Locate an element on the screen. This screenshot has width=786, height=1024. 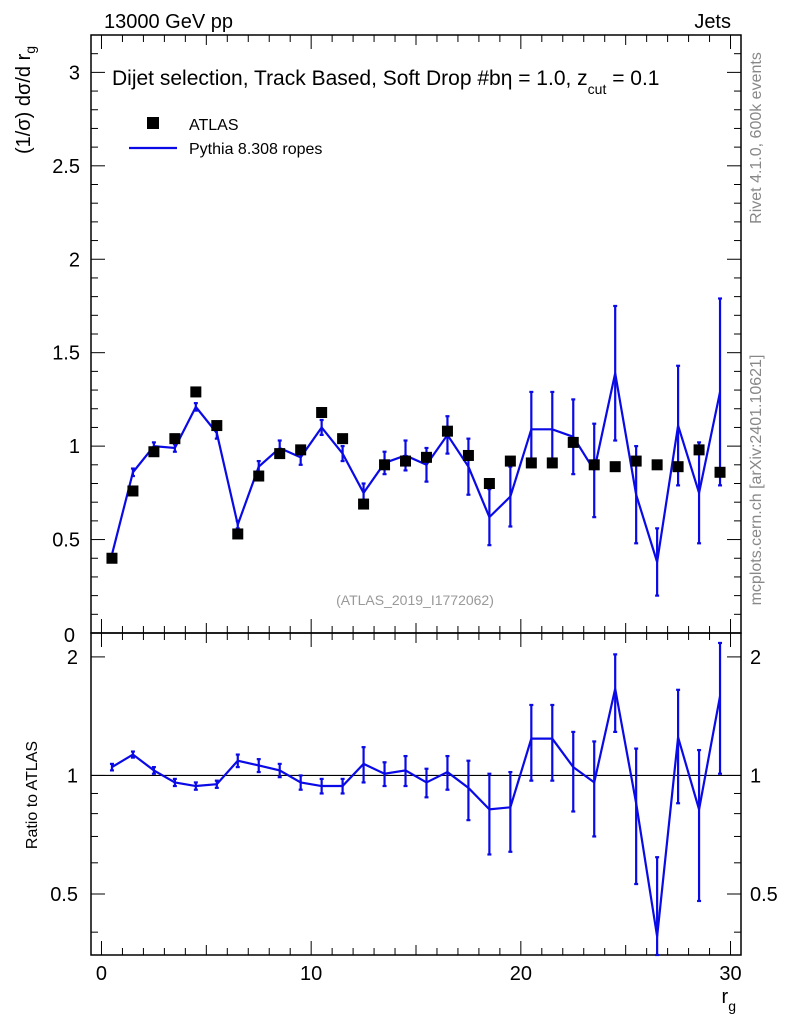
y-tick-label-zero: 0 is located at coordinates (69, 636).